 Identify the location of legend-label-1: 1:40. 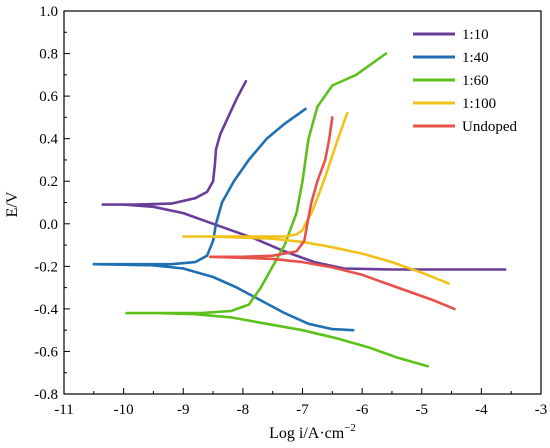
(475, 58).